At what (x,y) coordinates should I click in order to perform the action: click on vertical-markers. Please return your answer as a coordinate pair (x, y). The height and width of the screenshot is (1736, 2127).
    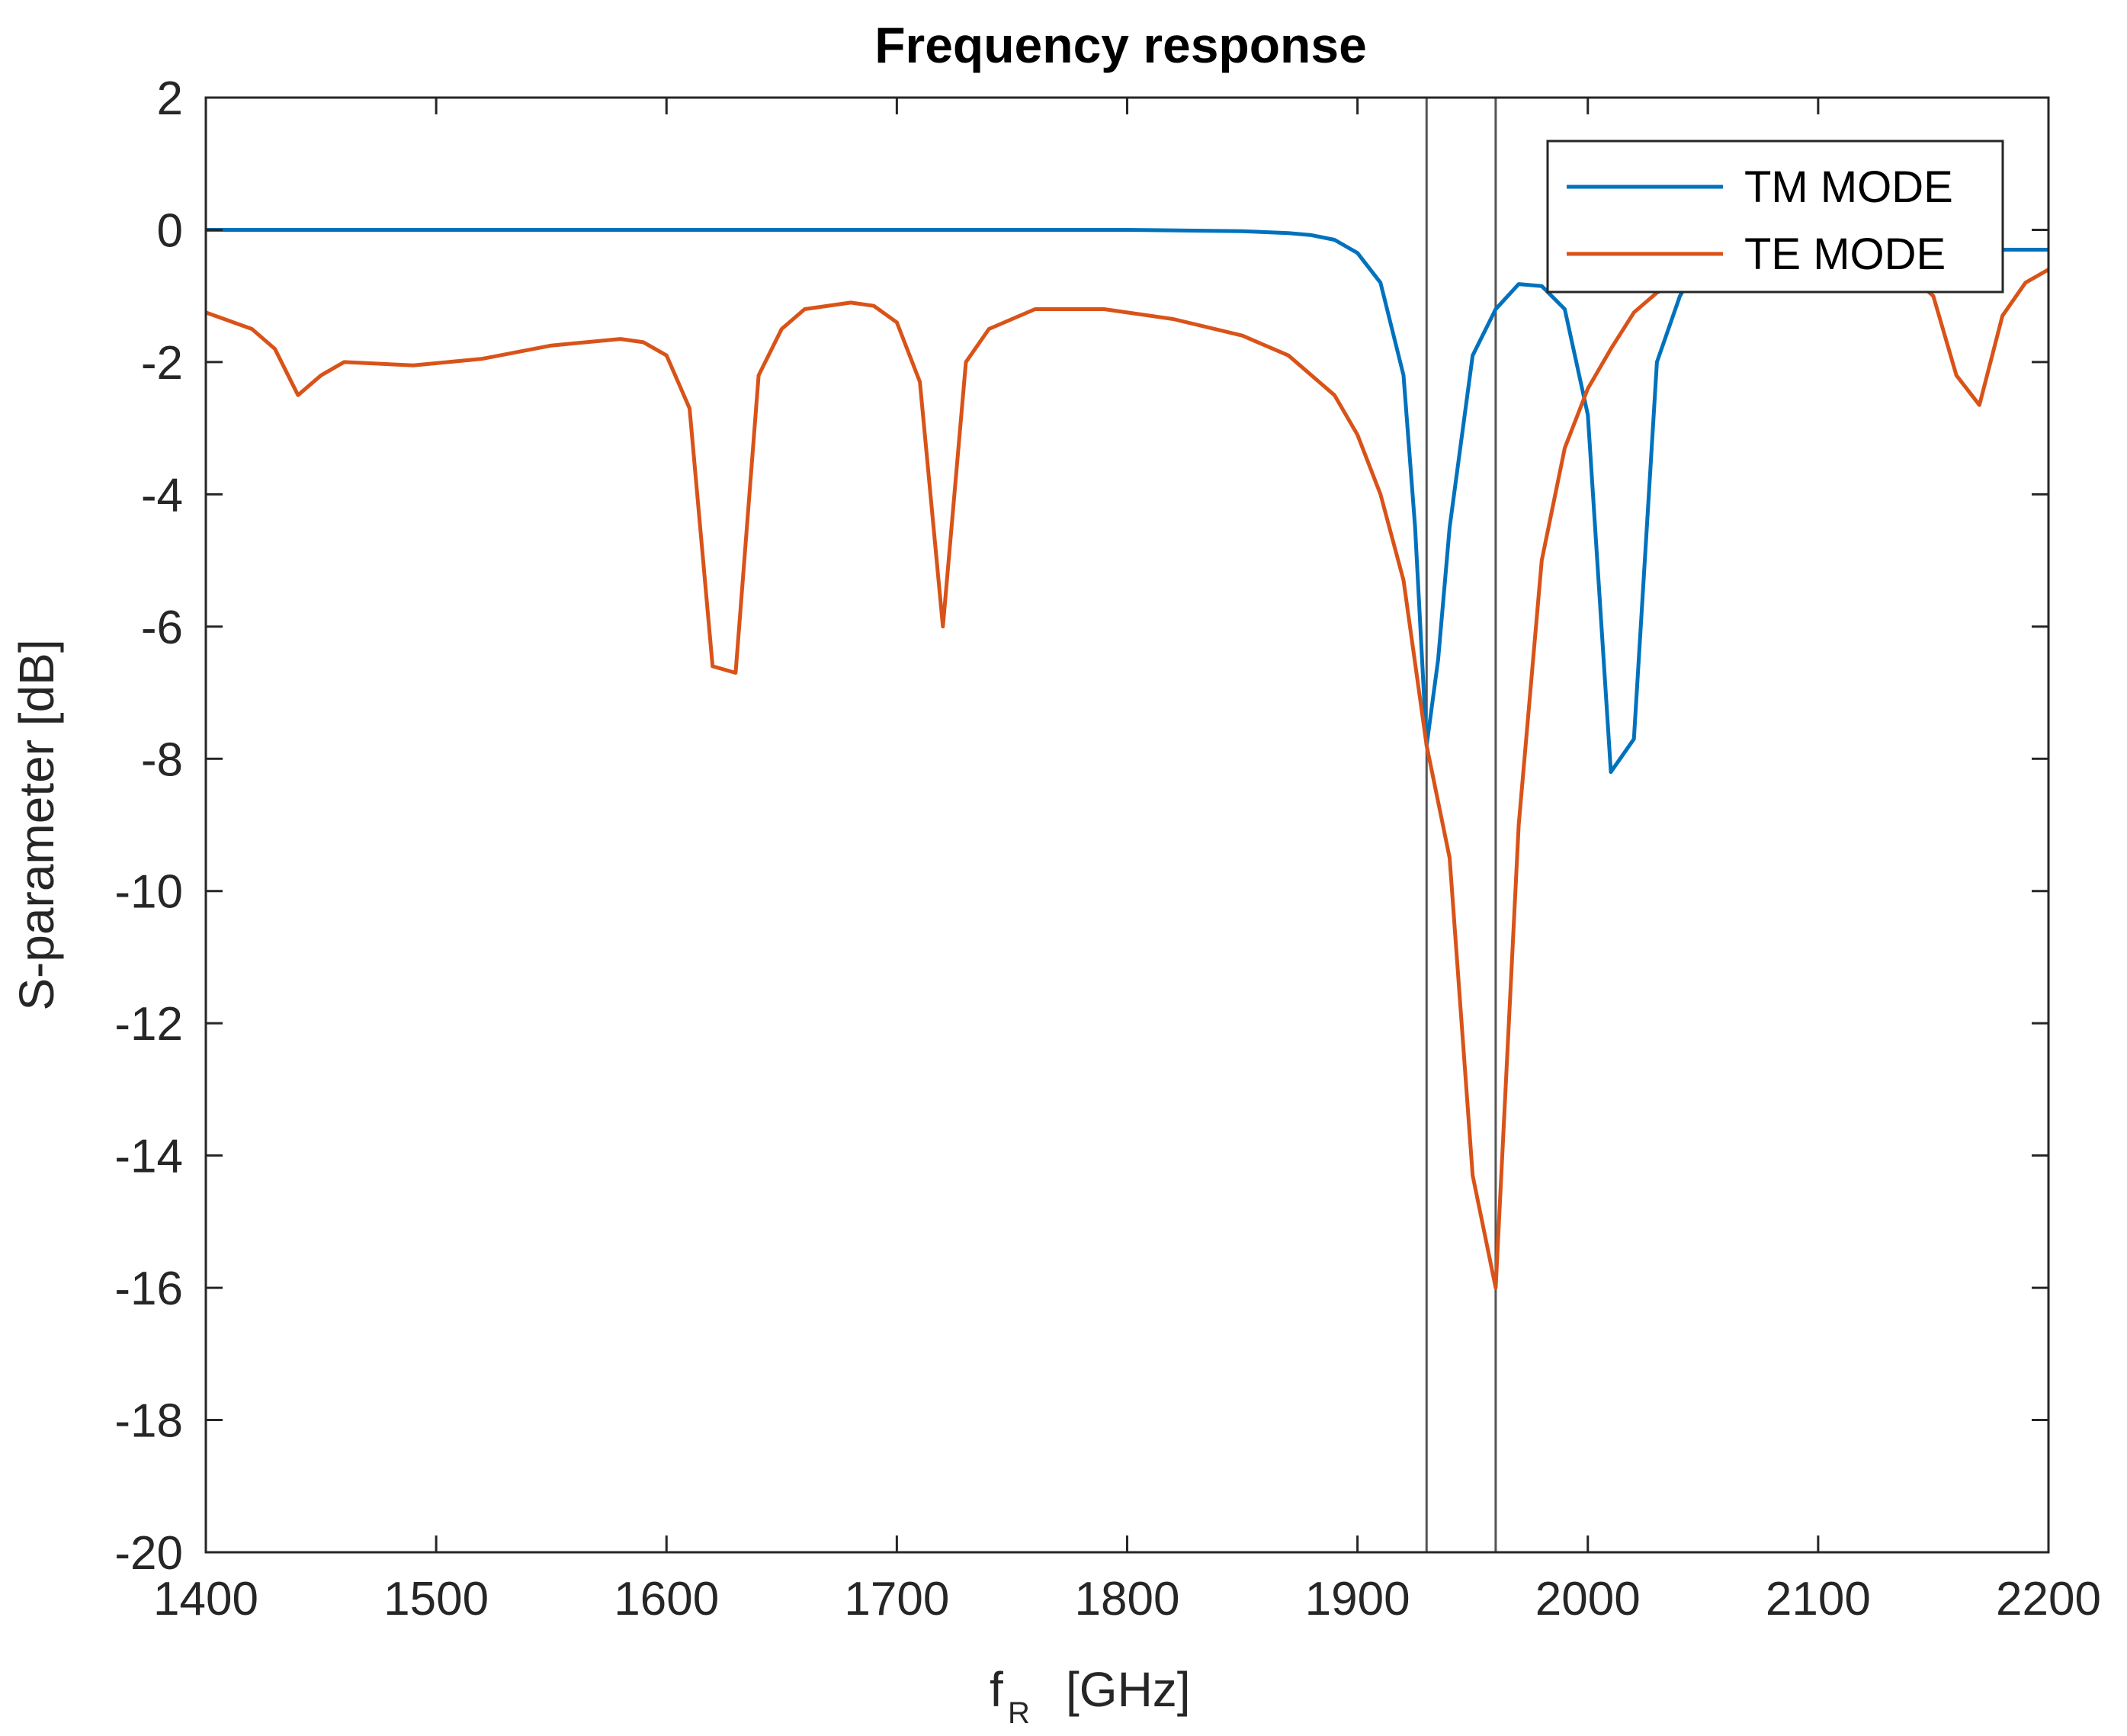
    Looking at the image, I should click on (1461, 825).